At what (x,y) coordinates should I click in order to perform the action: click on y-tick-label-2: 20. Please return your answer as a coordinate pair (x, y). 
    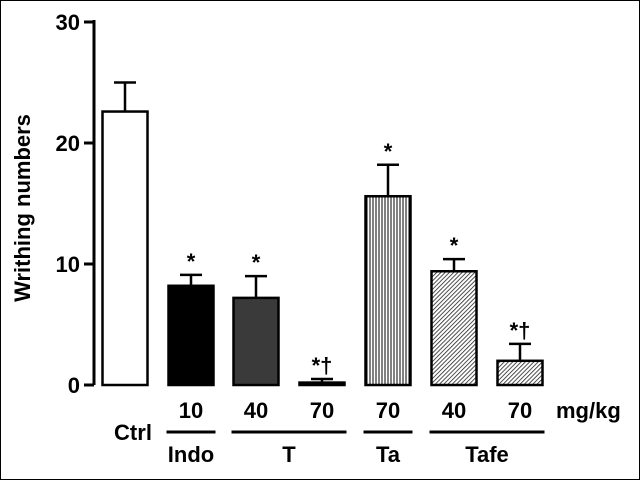
    Looking at the image, I should click on (68, 143).